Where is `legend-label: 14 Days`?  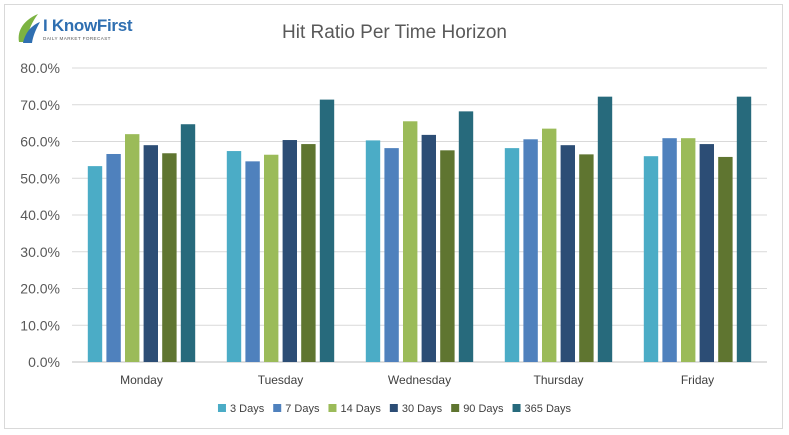 legend-label: 14 Days is located at coordinates (360, 409).